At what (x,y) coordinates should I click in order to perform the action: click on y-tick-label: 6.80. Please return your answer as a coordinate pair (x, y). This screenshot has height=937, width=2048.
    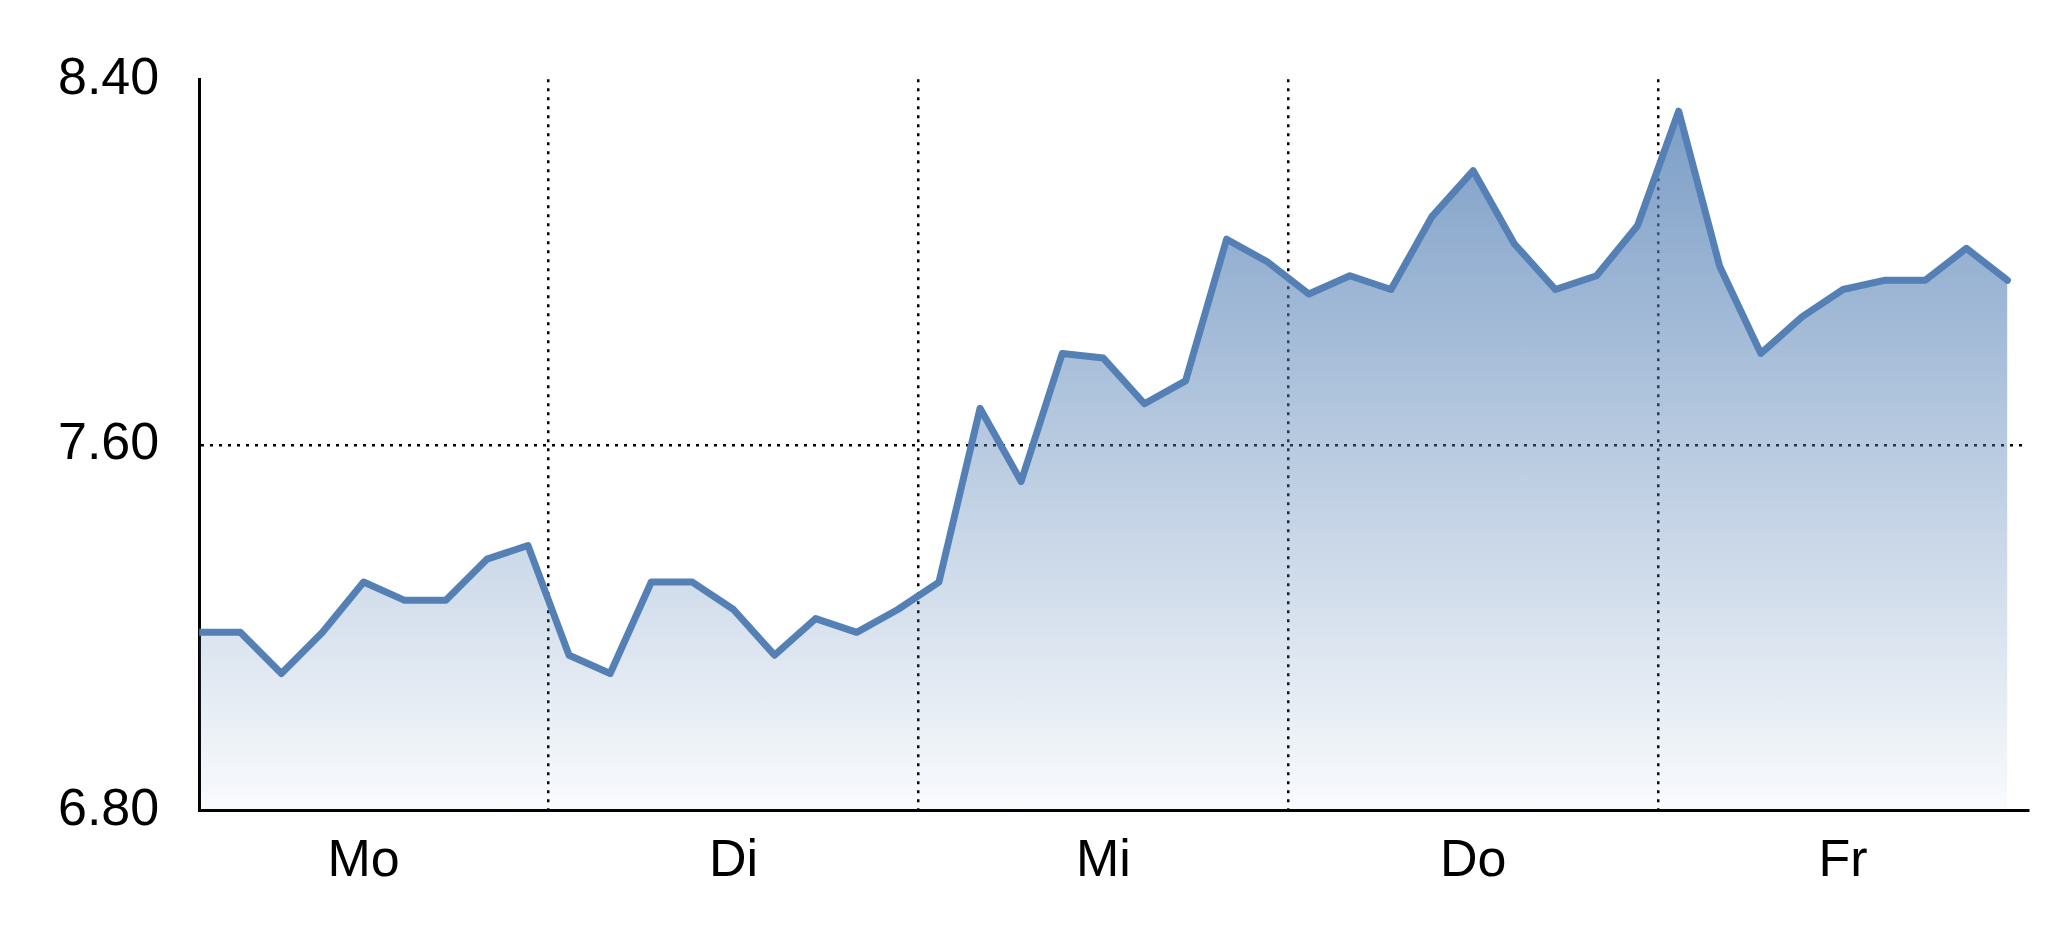
    Looking at the image, I should click on (108, 806).